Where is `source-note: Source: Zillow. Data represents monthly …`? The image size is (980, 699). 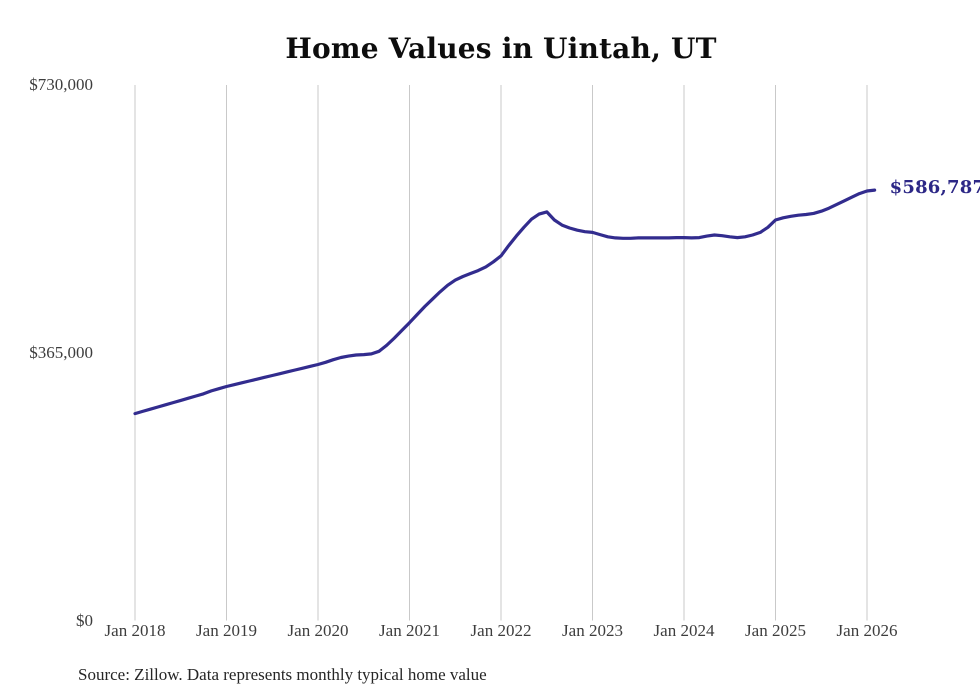
source-note: Source: Zillow. Data represents monthly … is located at coordinates (282, 674).